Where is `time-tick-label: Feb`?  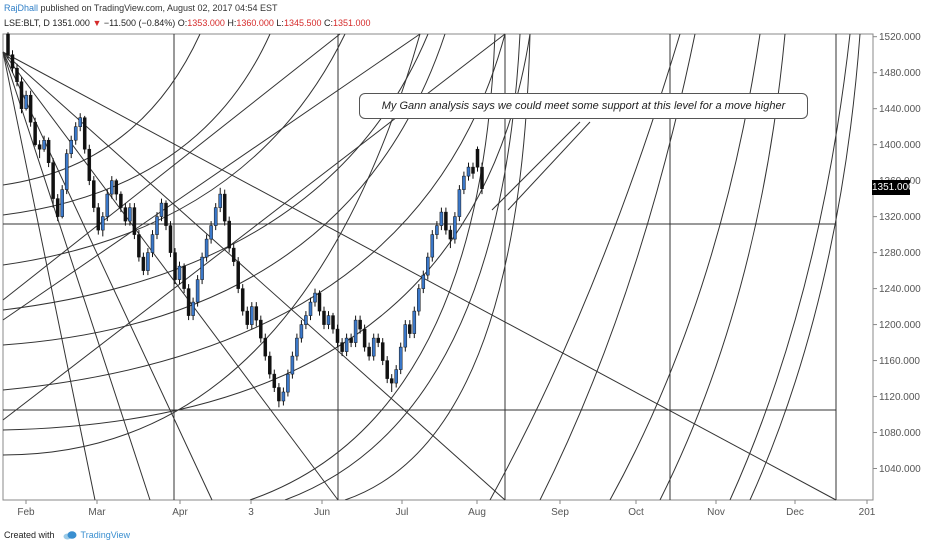
time-tick-label: Feb is located at coordinates (26, 512).